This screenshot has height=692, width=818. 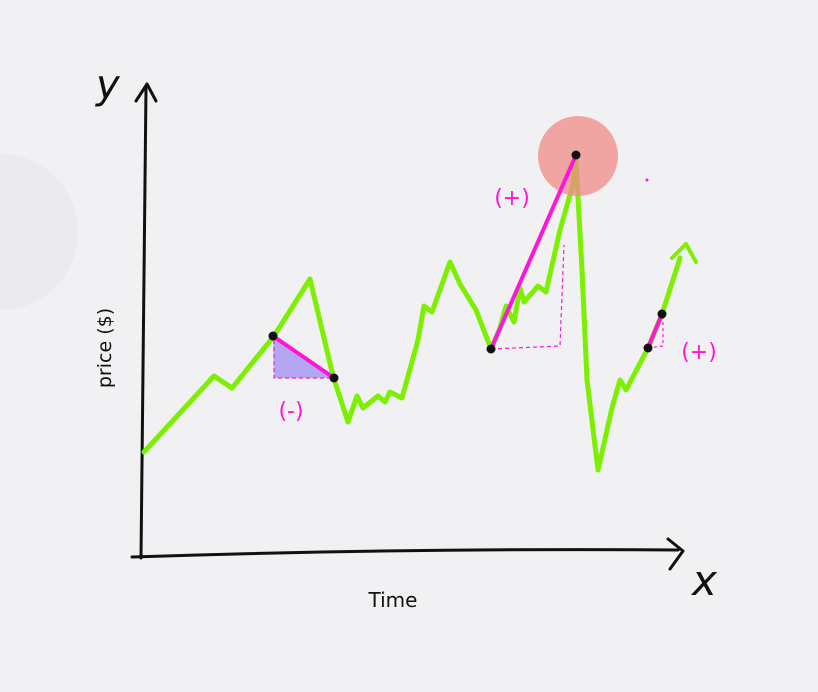 What do you see at coordinates (675, 554) in the screenshot?
I see `x-axis-arrowhead` at bounding box center [675, 554].